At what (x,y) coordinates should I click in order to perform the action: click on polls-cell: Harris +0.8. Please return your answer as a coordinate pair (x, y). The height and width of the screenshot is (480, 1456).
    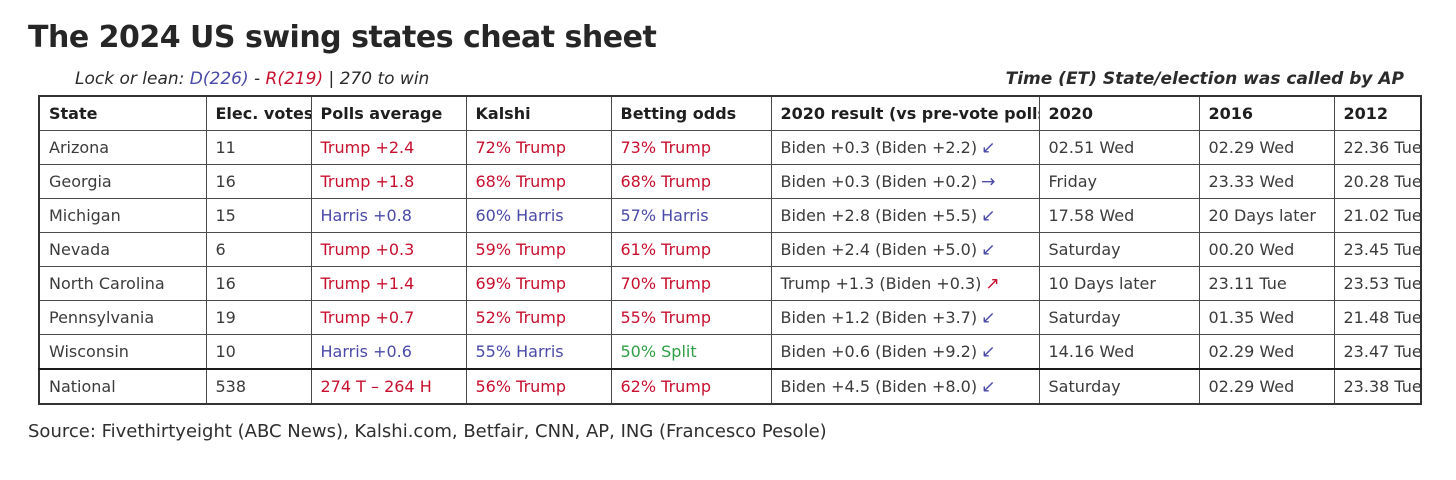
    Looking at the image, I should click on (388, 215).